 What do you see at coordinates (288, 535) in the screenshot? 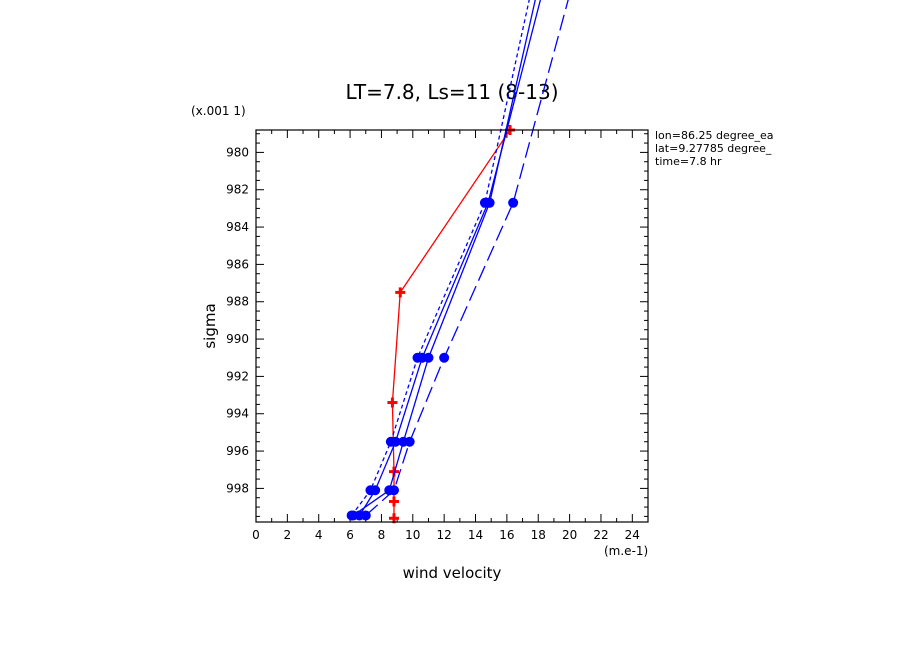
I see `x-tick-label: 2` at bounding box center [288, 535].